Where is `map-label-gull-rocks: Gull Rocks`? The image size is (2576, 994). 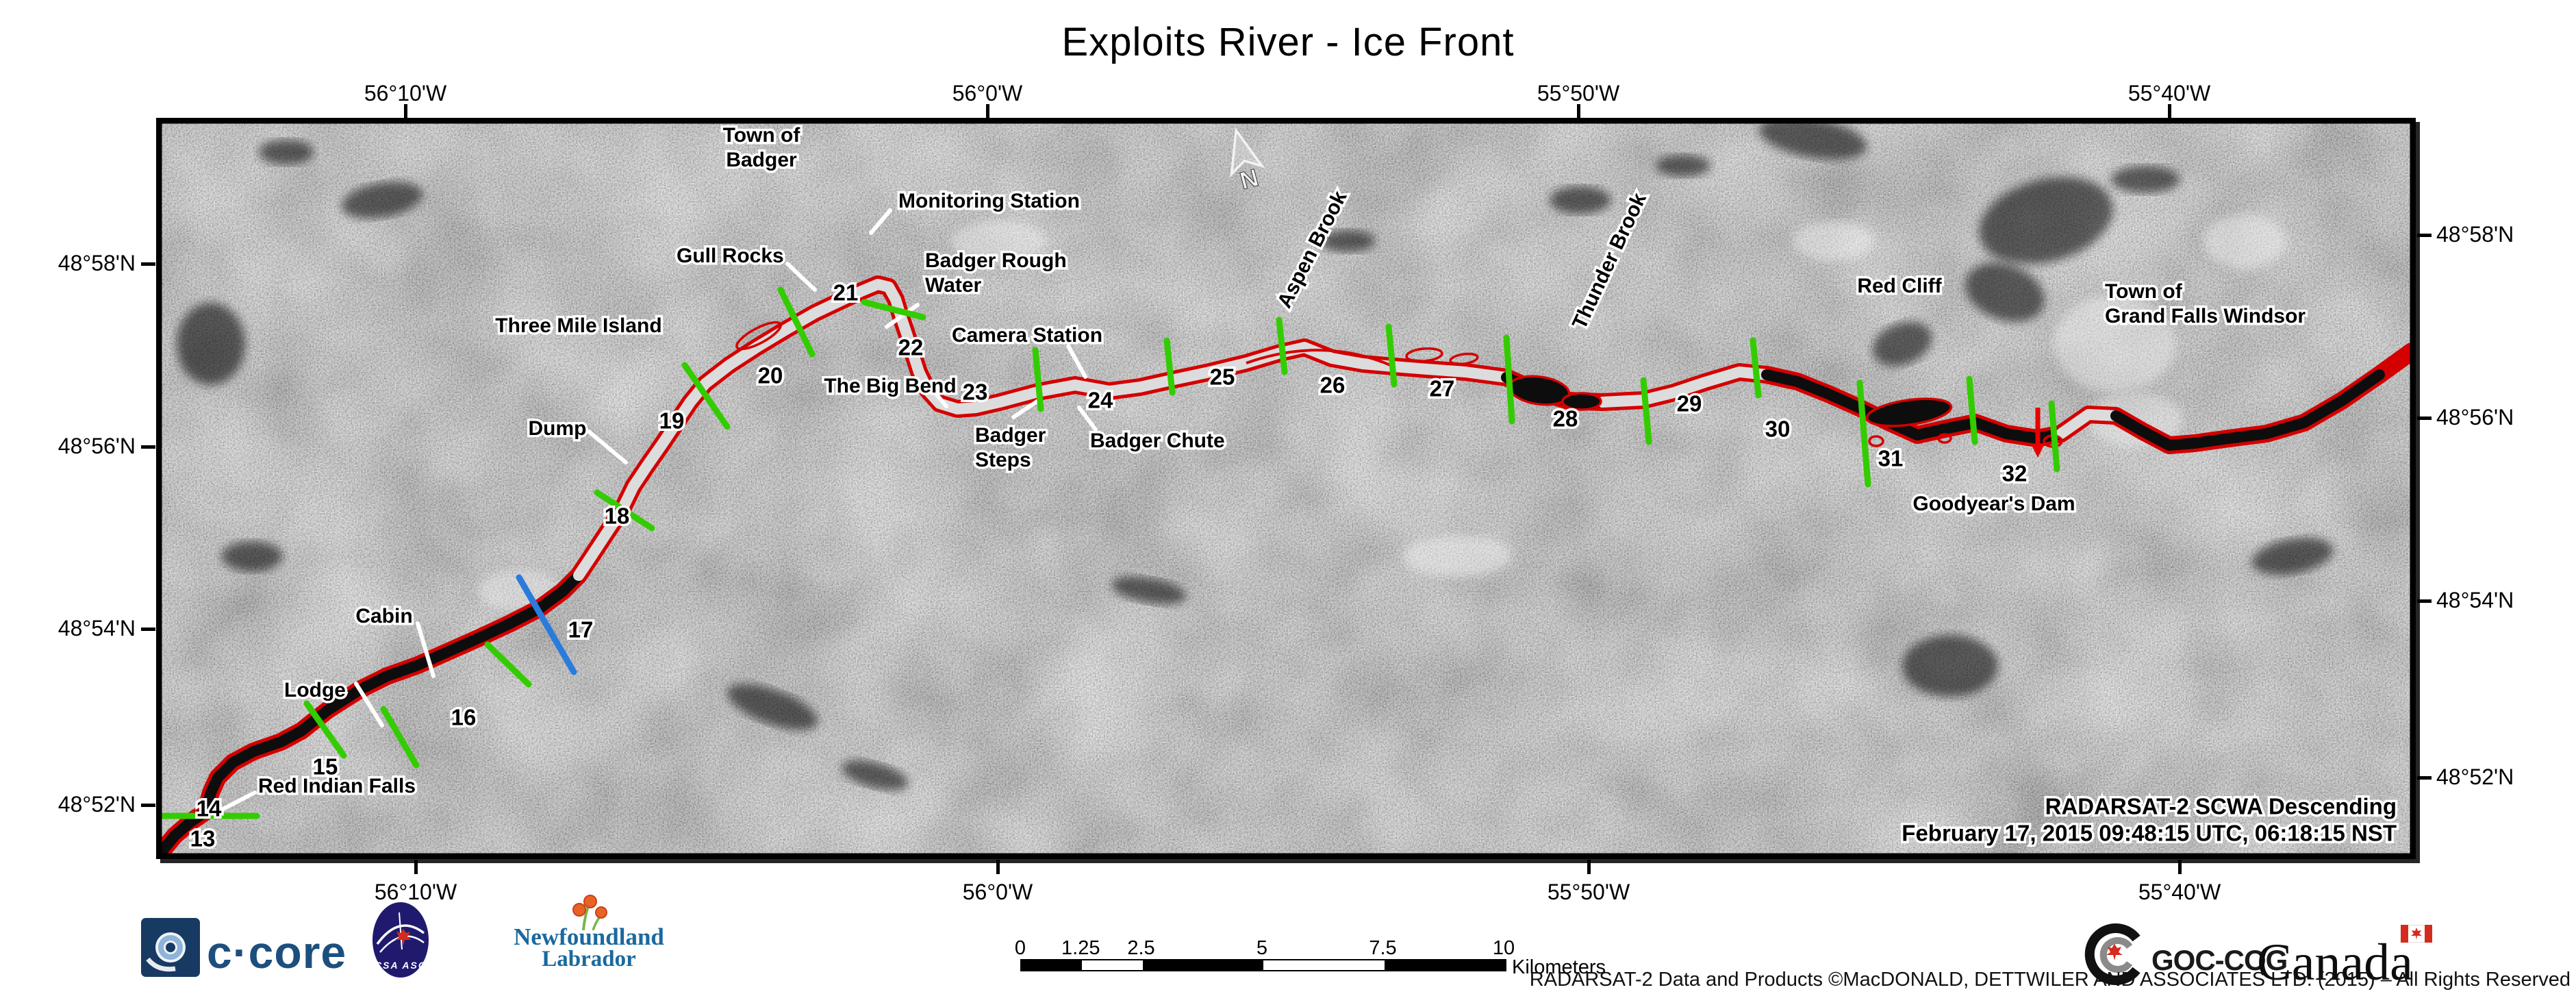 map-label-gull-rocks: Gull Rocks is located at coordinates (730, 256).